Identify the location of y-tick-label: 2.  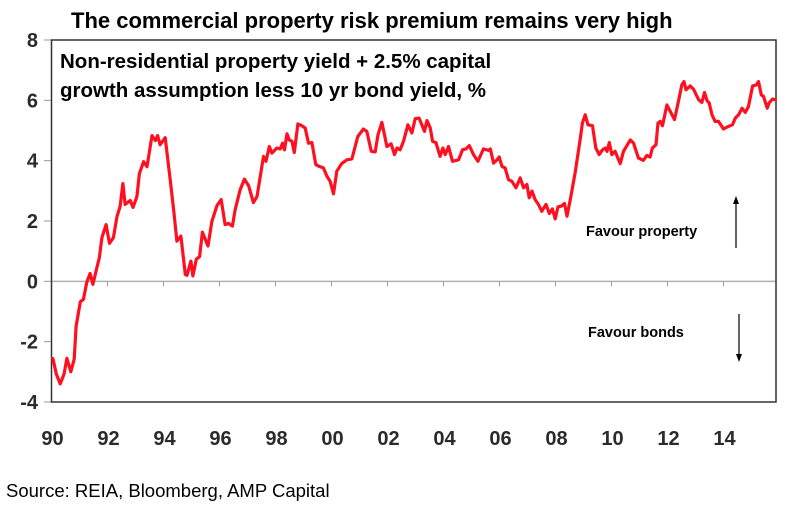
(32, 222).